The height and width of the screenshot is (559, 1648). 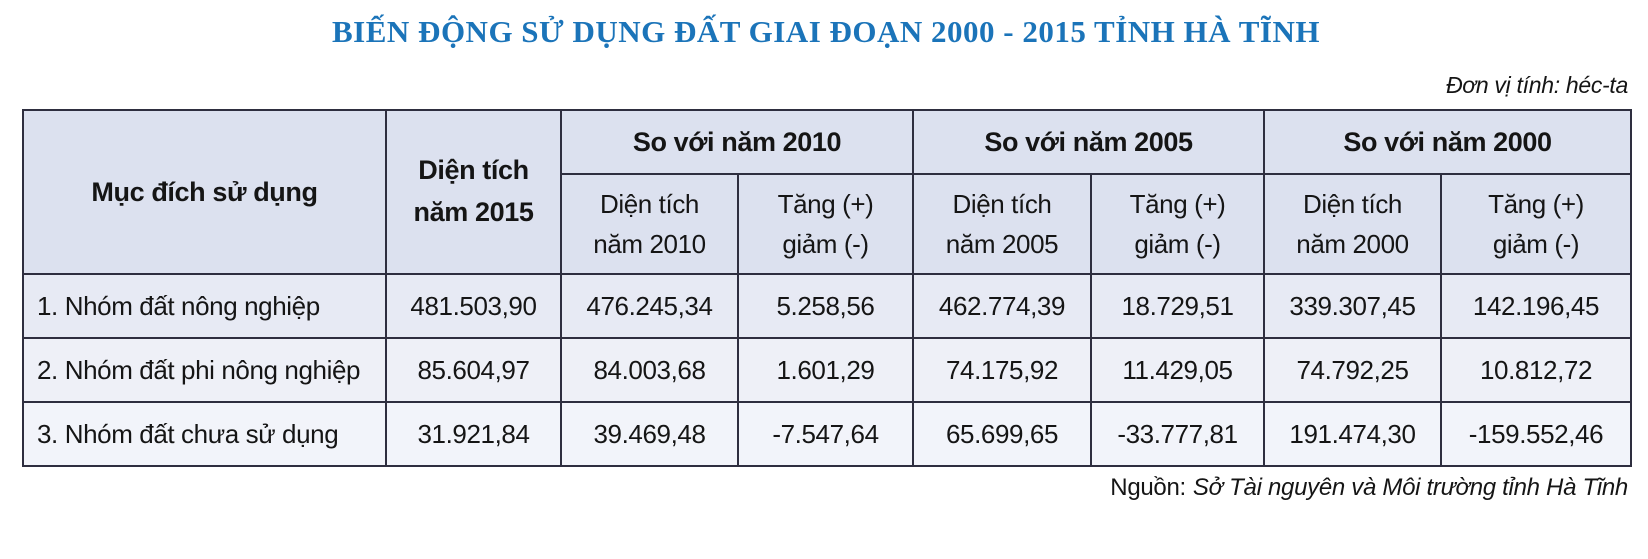 What do you see at coordinates (1177, 434) in the screenshot?
I see `value-cell: -33.777,81` at bounding box center [1177, 434].